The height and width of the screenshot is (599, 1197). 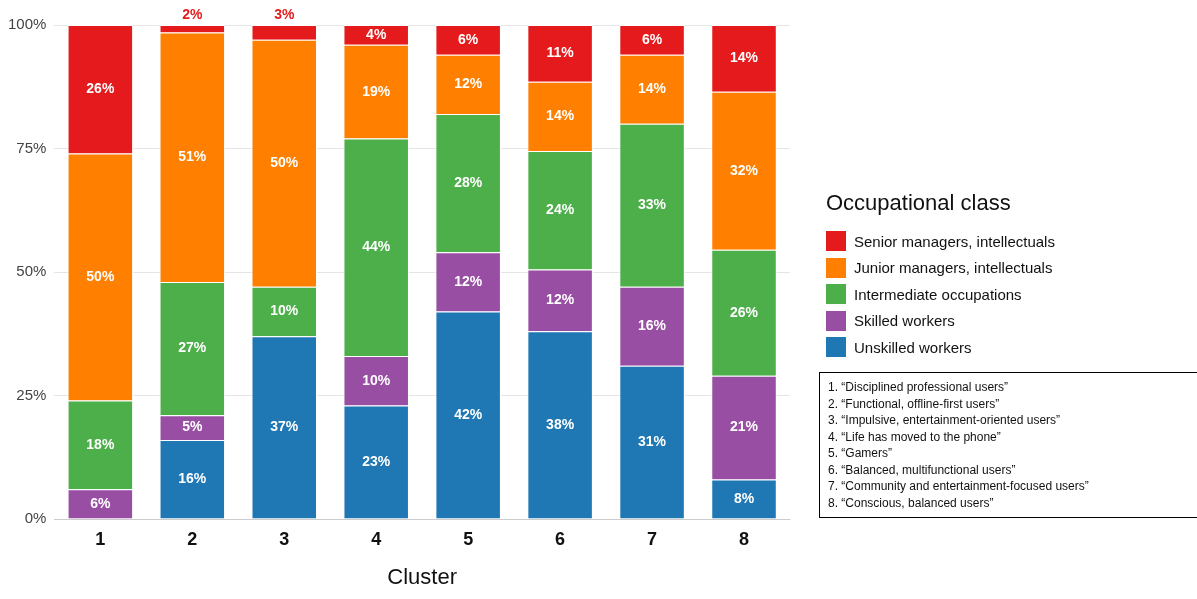 What do you see at coordinates (468, 538) in the screenshot?
I see `x-tick-label: 5` at bounding box center [468, 538].